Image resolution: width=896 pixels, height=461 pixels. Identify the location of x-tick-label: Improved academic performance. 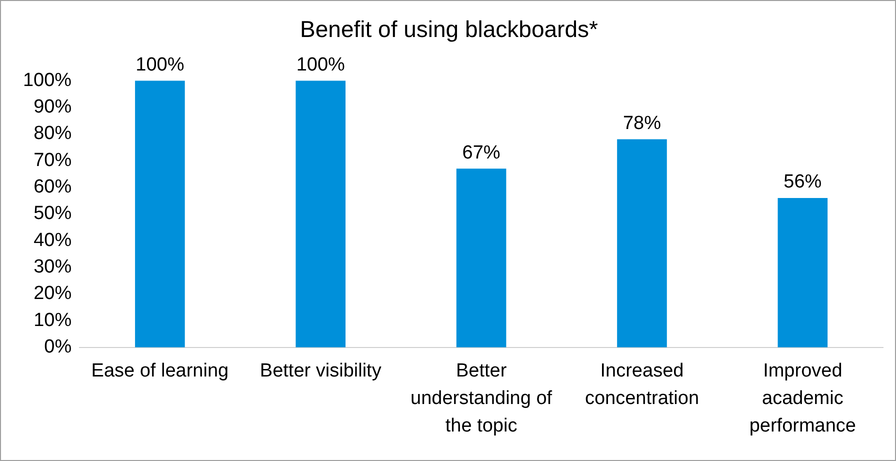
(802, 398).